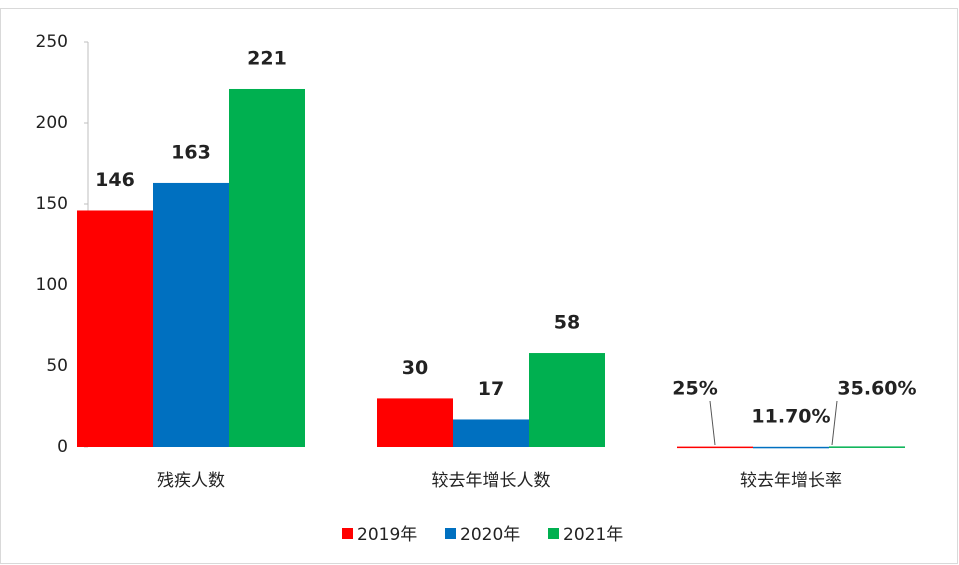  Describe the element at coordinates (876, 389) in the screenshot. I see `value-label: 35.60%` at that location.